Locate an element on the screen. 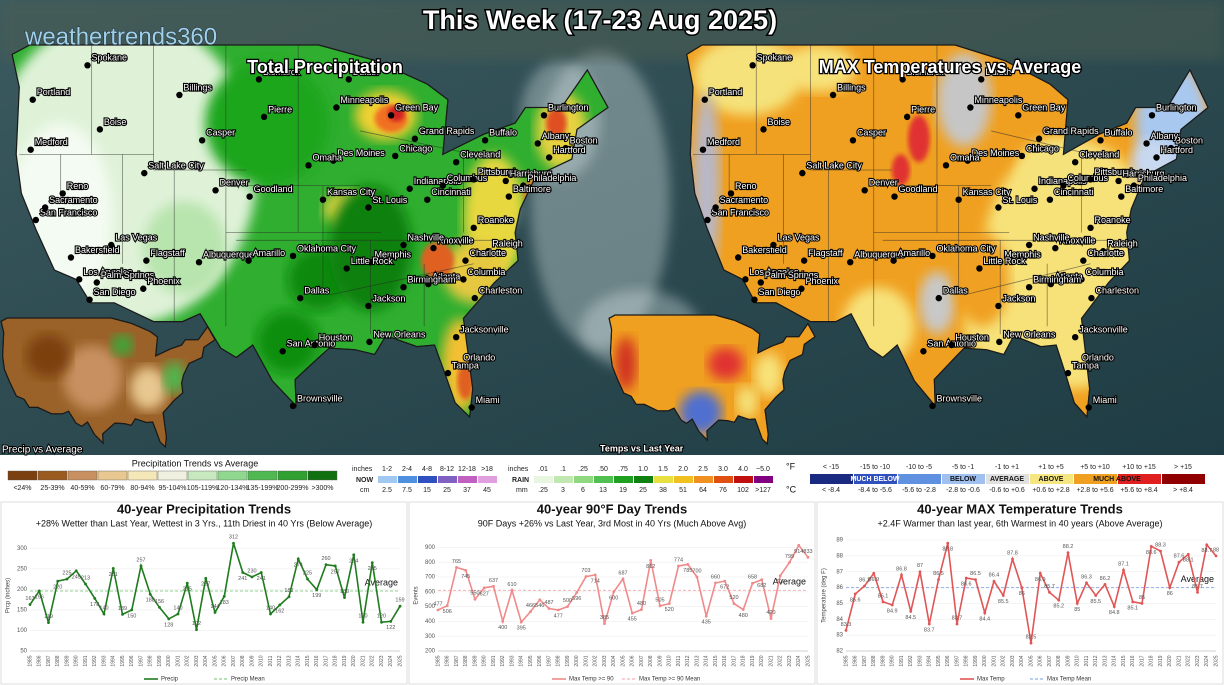  logo: weathertrends360 is located at coordinates (120, 36).